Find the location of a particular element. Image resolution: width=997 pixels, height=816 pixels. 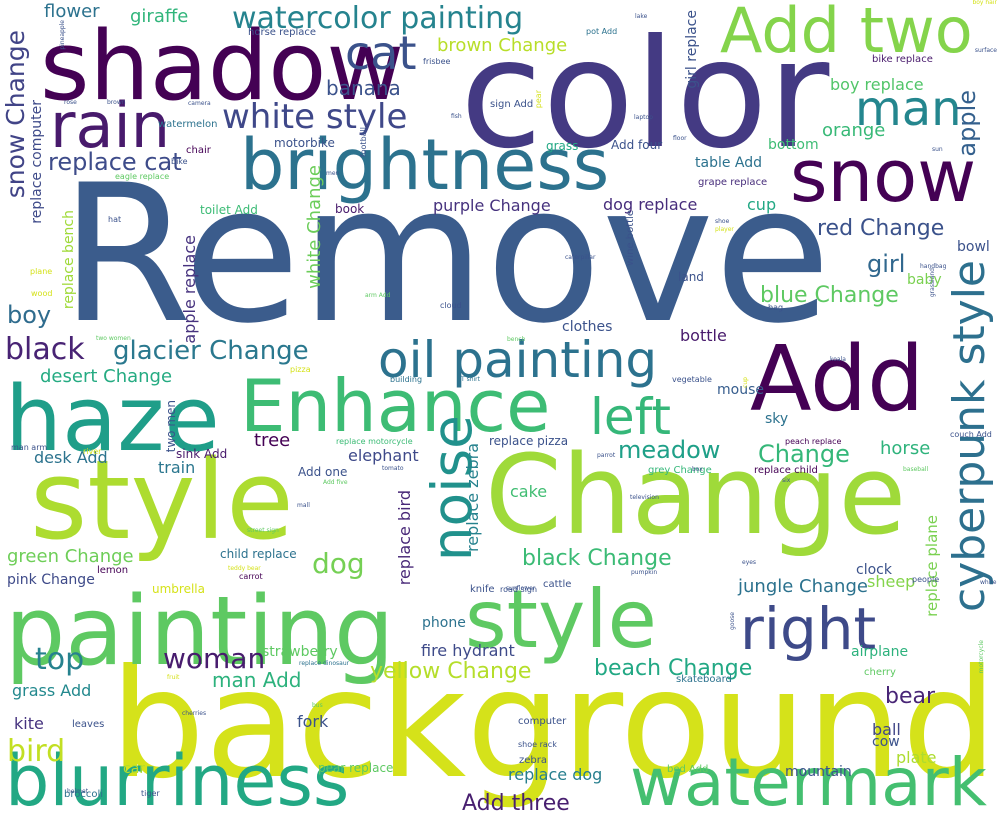

cloud-word: white is located at coordinates (988, 582).